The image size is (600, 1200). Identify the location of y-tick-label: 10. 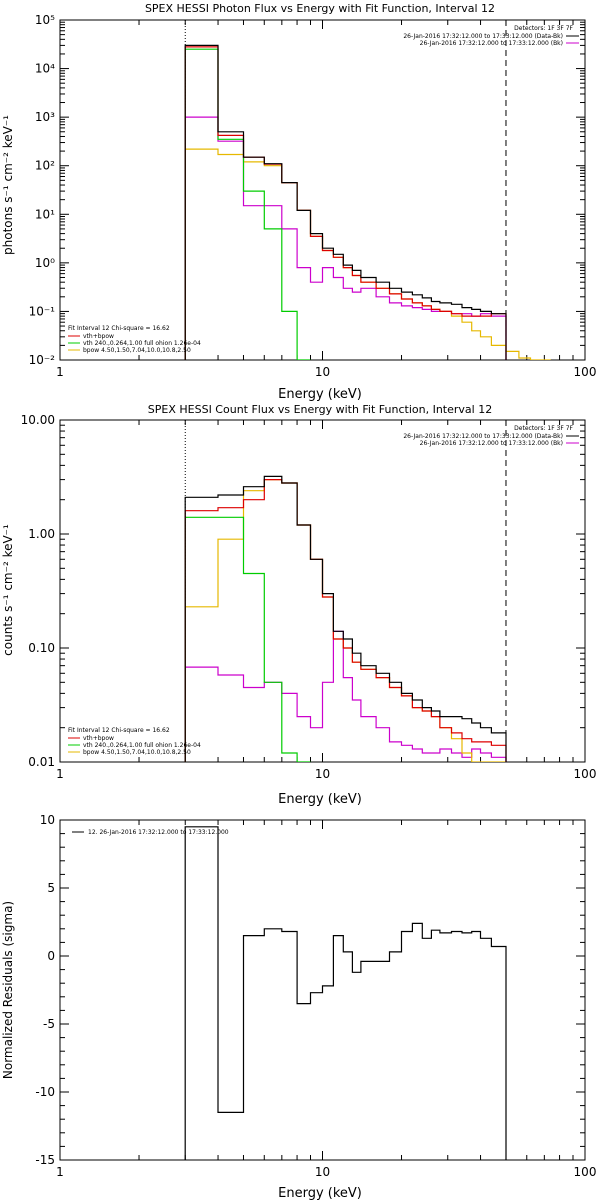
(47, 820).